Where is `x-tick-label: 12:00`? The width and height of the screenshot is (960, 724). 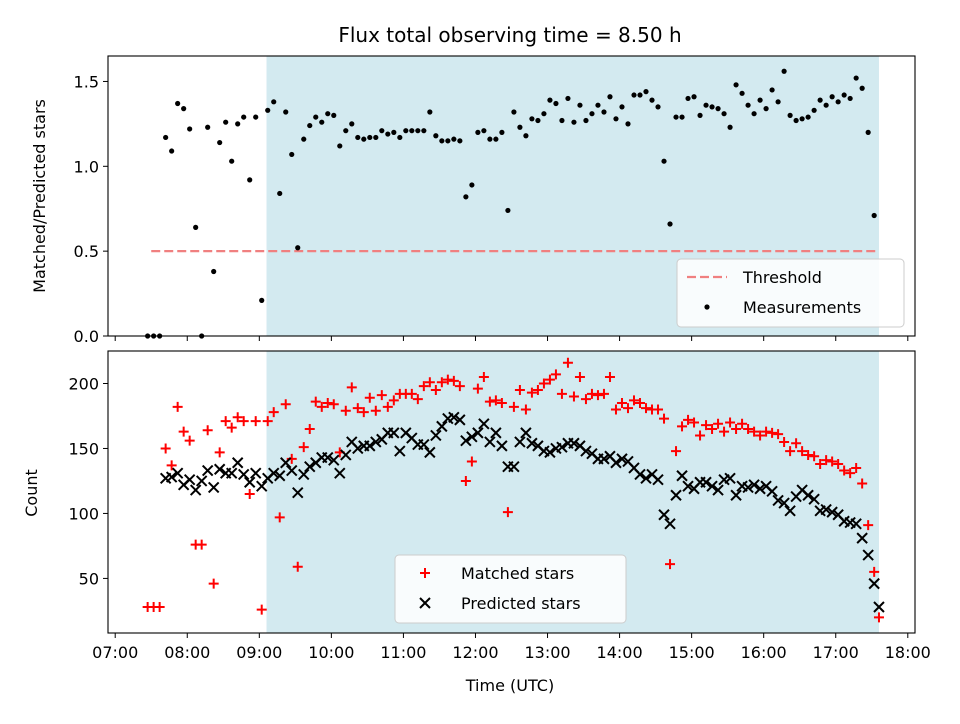 x-tick-label: 12:00 is located at coordinates (475, 652).